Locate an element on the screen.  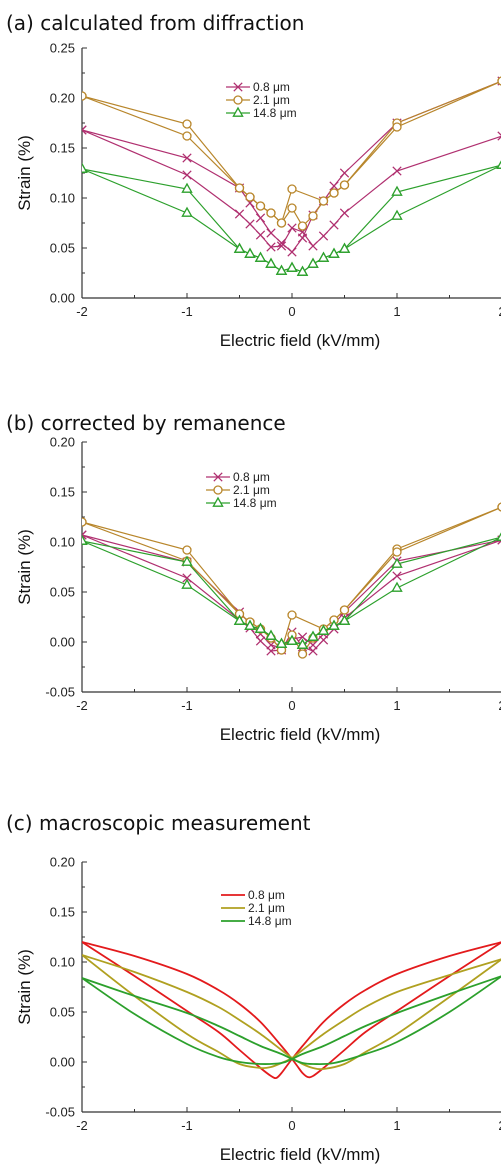
y-tick-label: 0.20 is located at coordinates (62, 862).